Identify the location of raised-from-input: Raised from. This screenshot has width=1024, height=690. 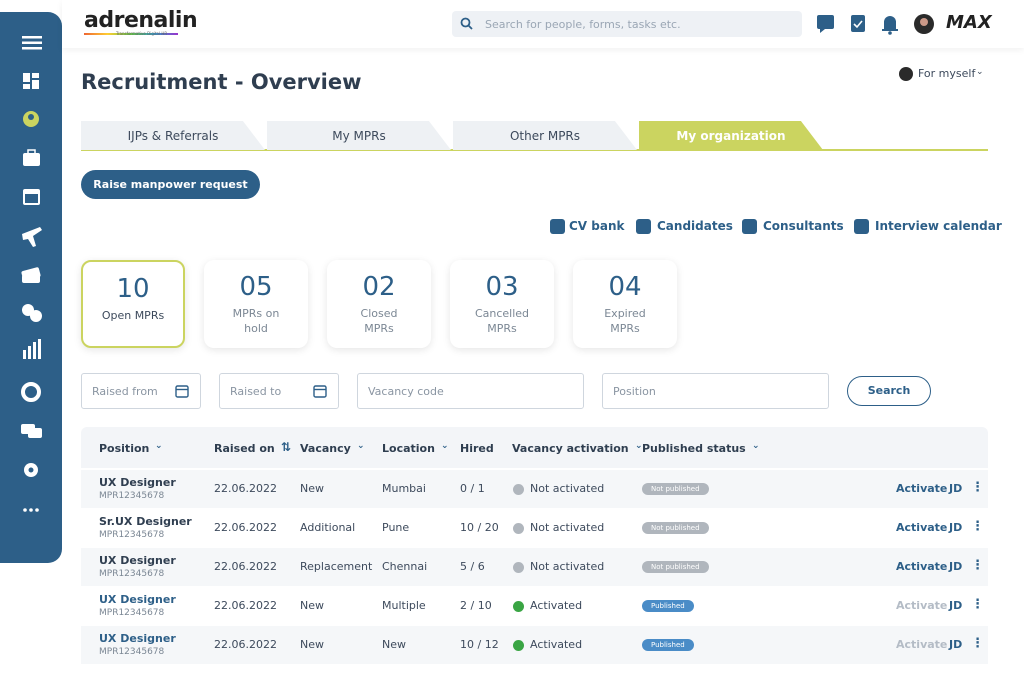
(141, 391).